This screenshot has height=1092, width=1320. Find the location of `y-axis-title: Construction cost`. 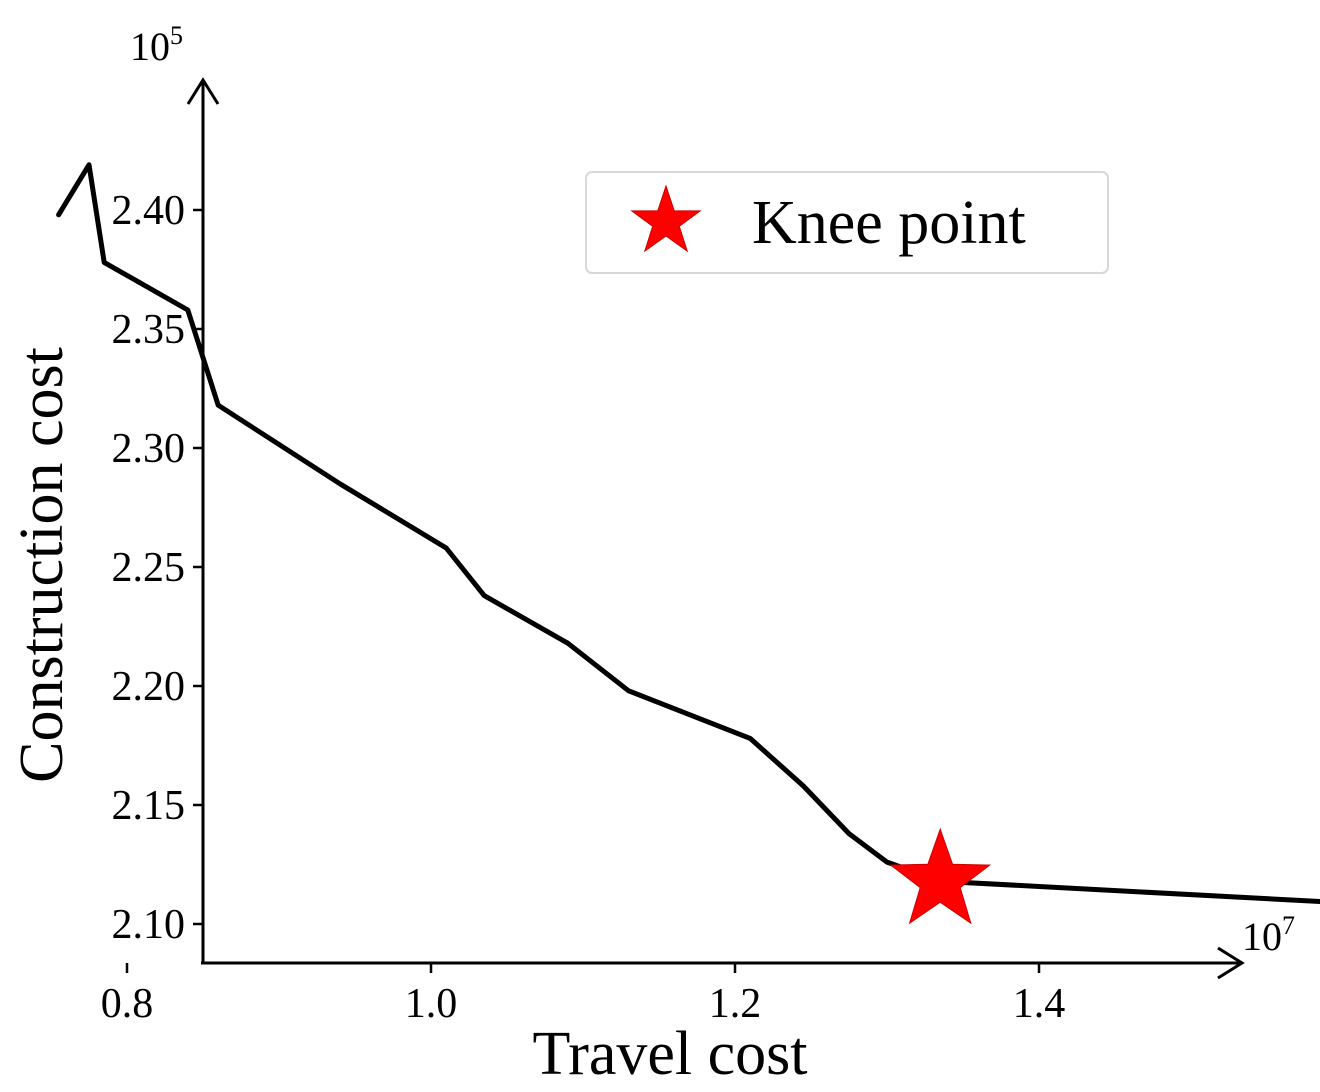

y-axis-title: Construction cost is located at coordinates (42, 565).